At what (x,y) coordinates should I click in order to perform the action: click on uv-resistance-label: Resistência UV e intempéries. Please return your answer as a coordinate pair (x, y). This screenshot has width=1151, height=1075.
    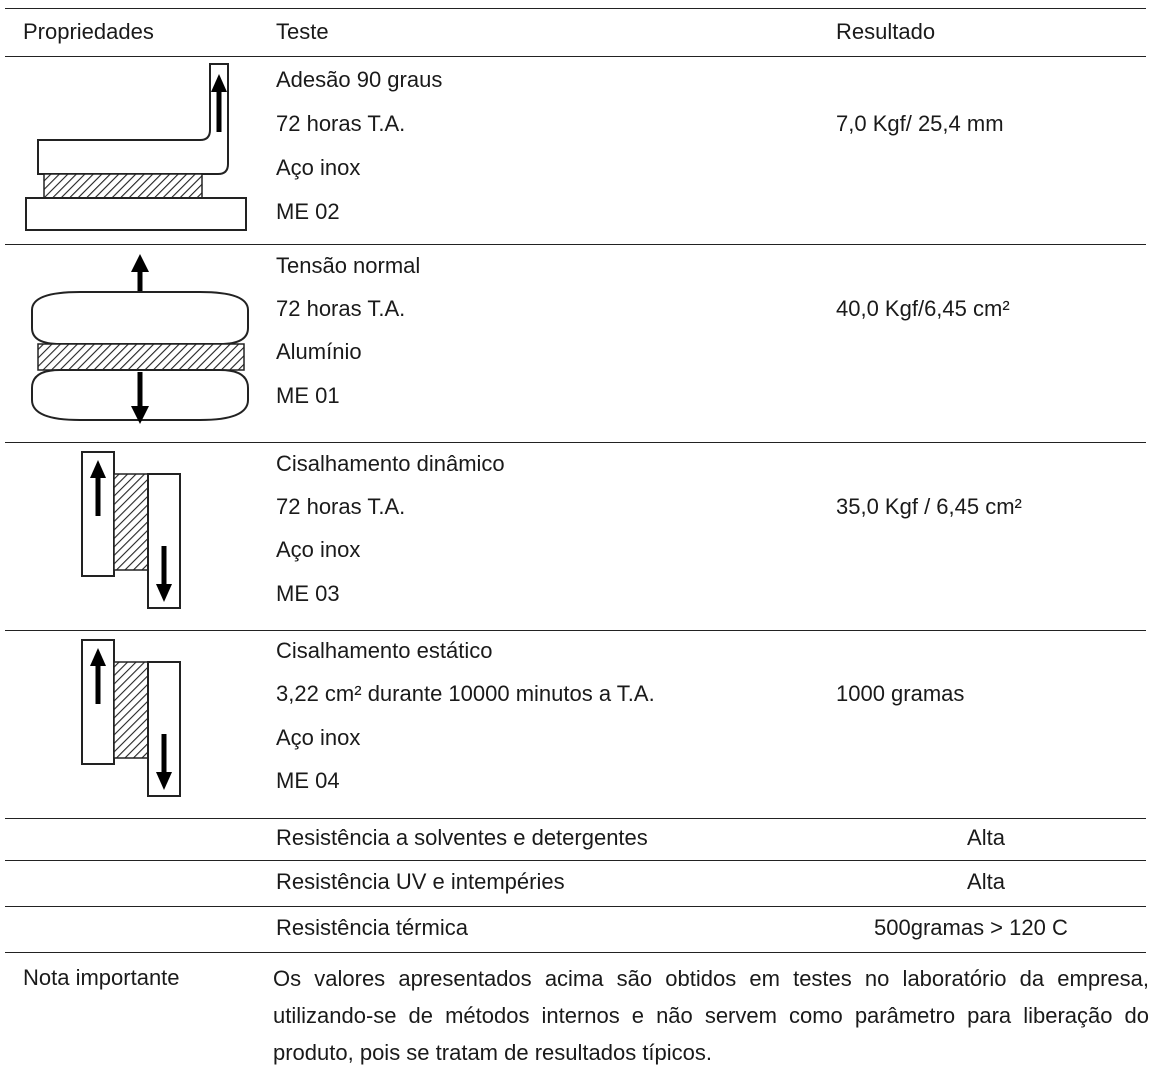
    Looking at the image, I should click on (420, 881).